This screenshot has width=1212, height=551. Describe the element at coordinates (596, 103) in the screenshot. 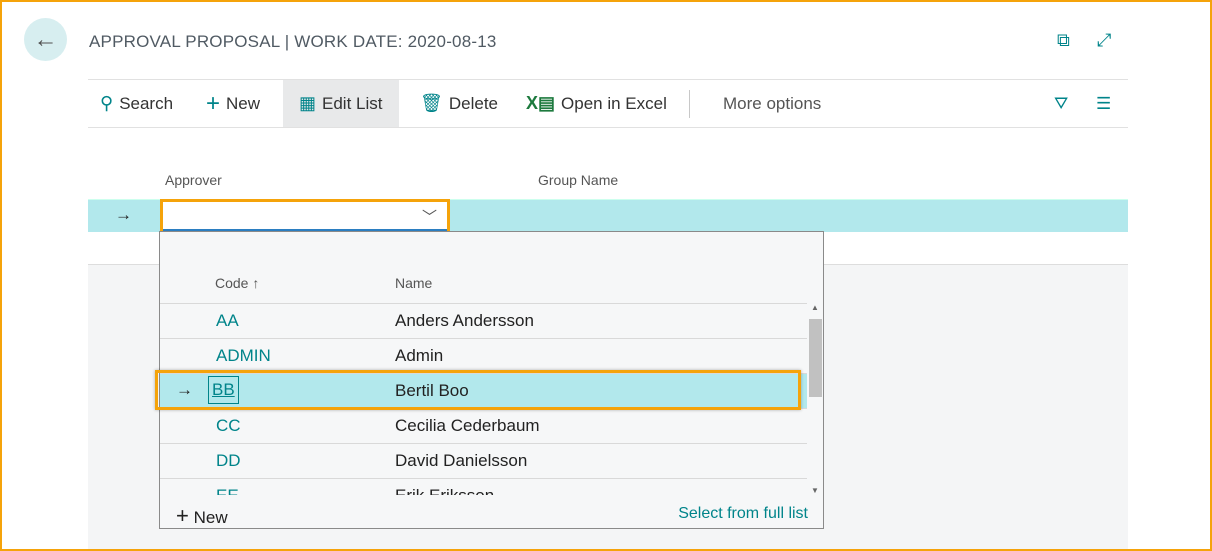

I see `open-in-excel-button: X▤ Open in Excel` at that location.